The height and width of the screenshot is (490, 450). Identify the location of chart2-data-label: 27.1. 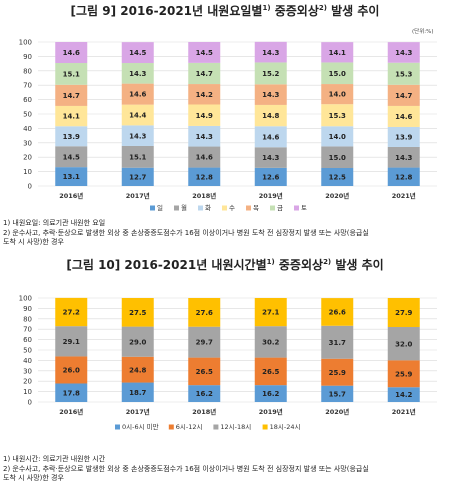
(270, 313).